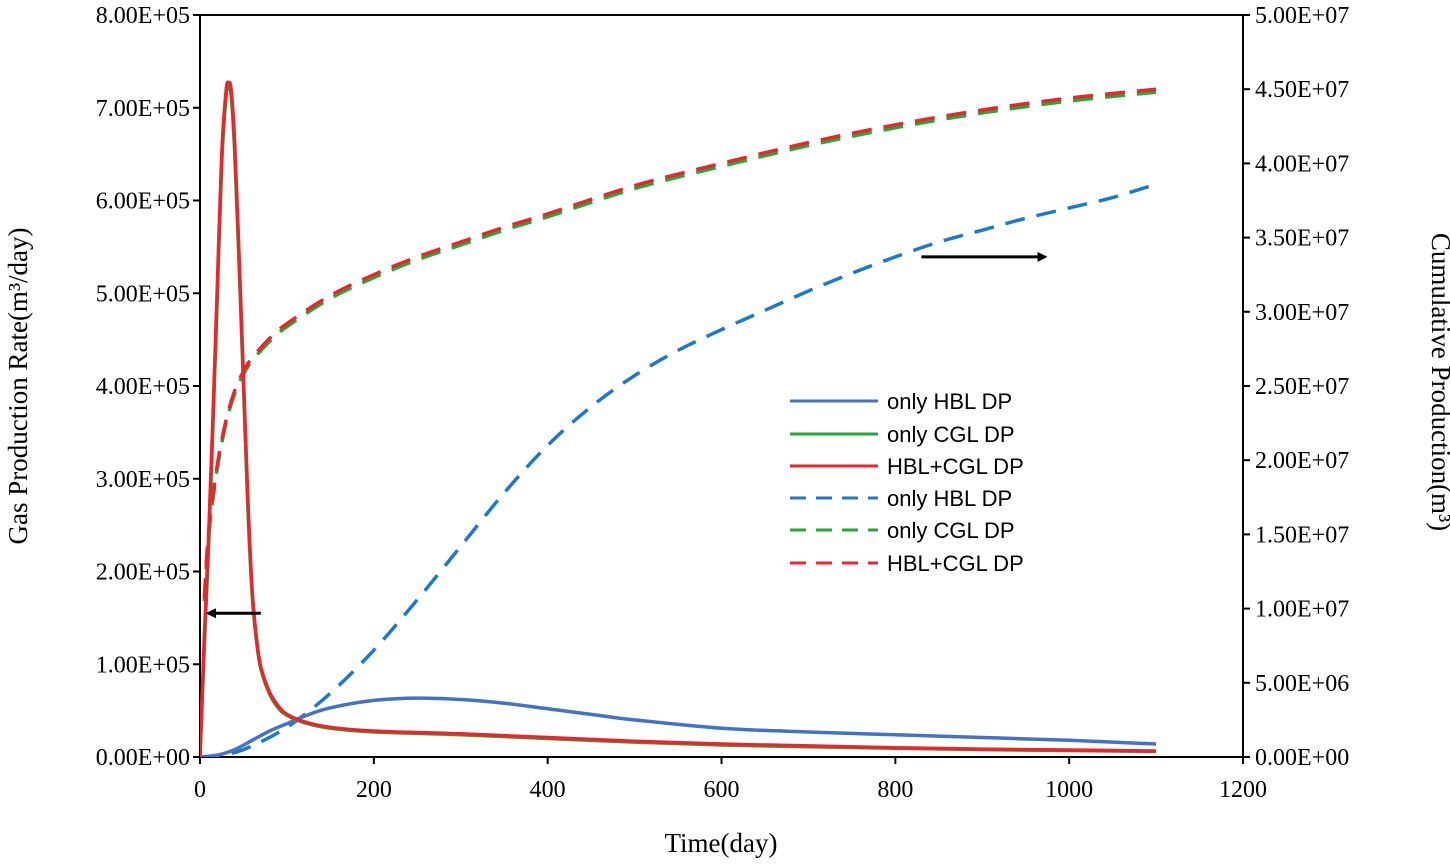 This screenshot has height=864, width=1450. I want to click on y-right-tick-label-9: 4.50E+07, so click(1302, 90).